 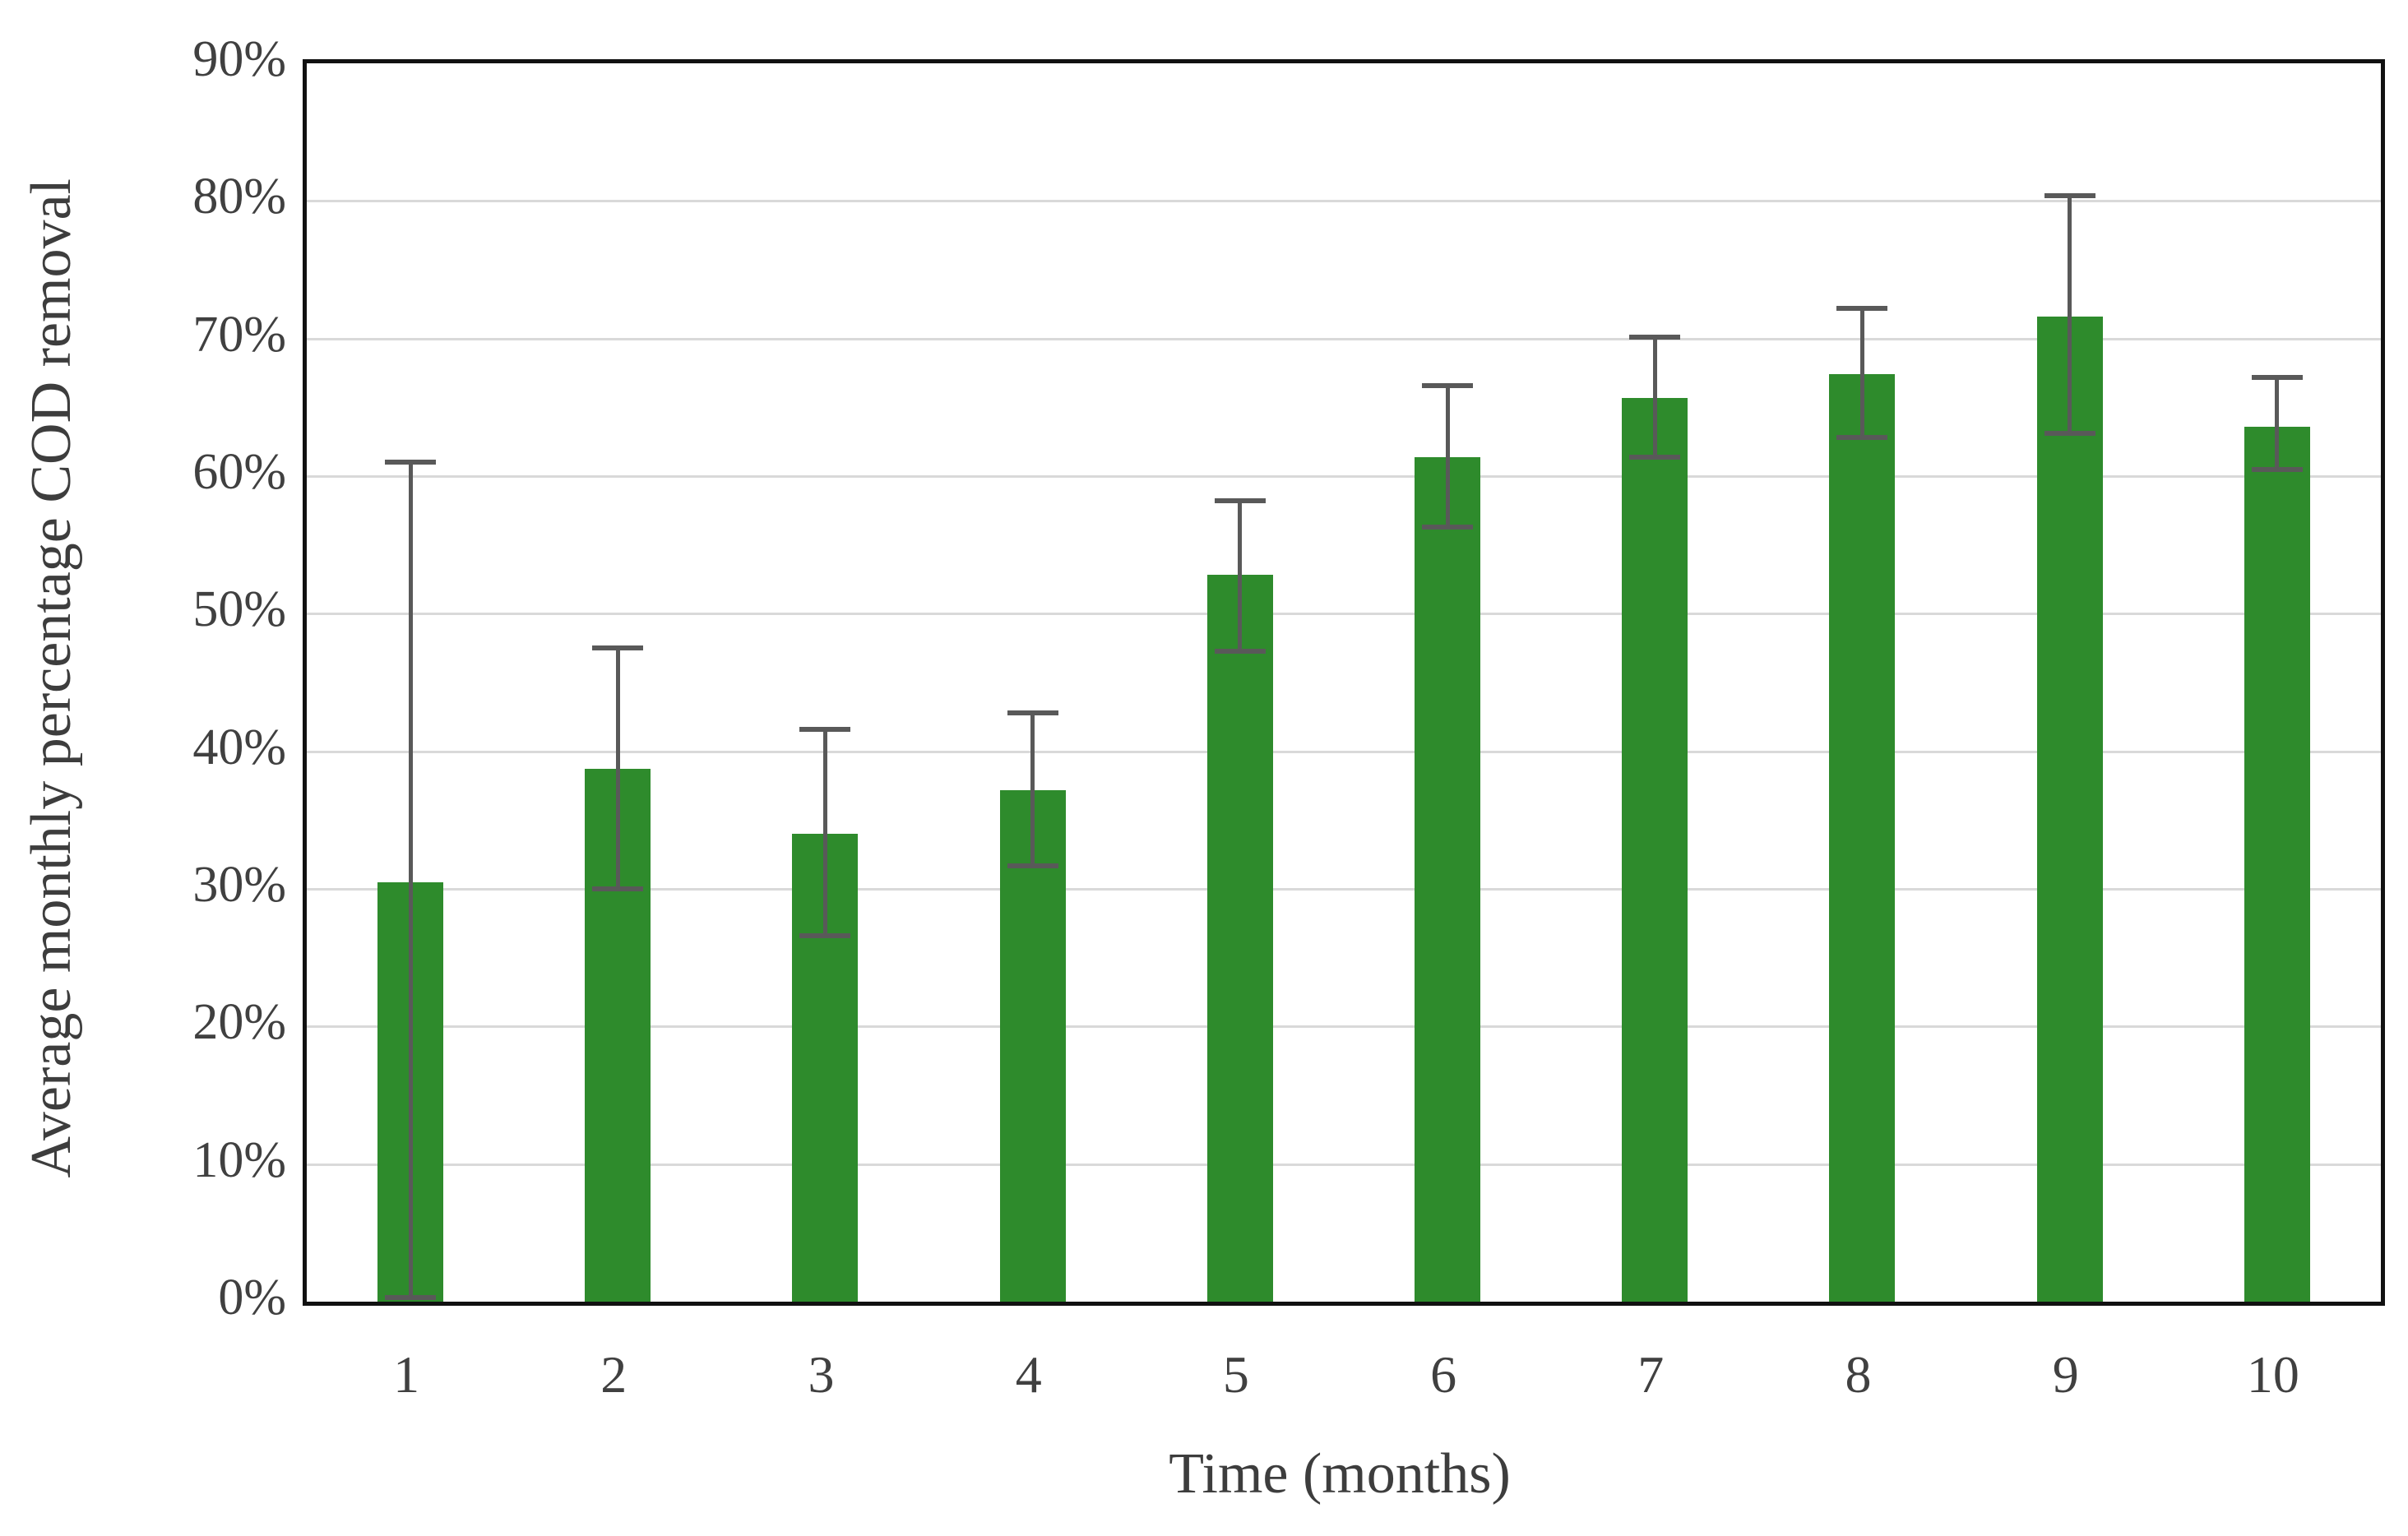 What do you see at coordinates (239, 472) in the screenshot?
I see `y-tick-label-60: 60%` at bounding box center [239, 472].